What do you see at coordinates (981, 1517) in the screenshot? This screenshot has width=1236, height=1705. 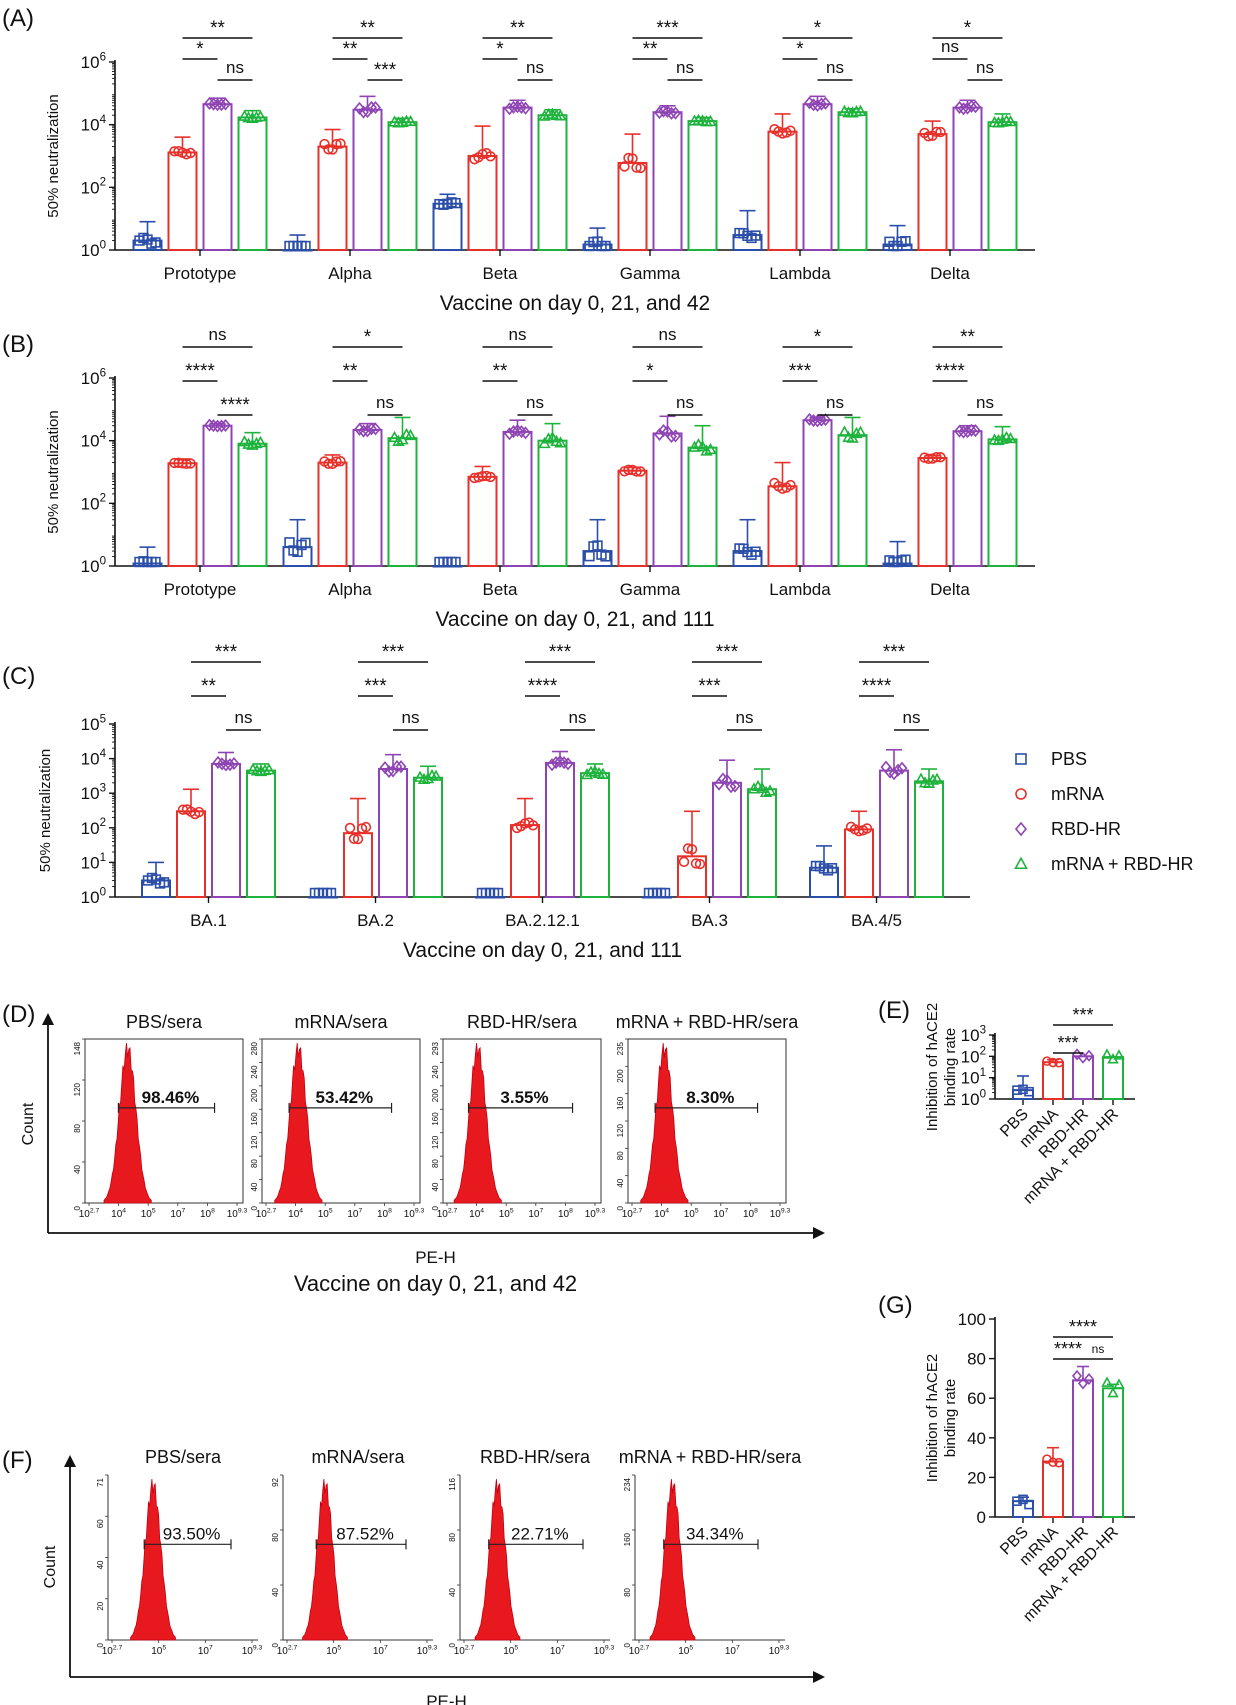 I see `y-tick-label: 0` at bounding box center [981, 1517].